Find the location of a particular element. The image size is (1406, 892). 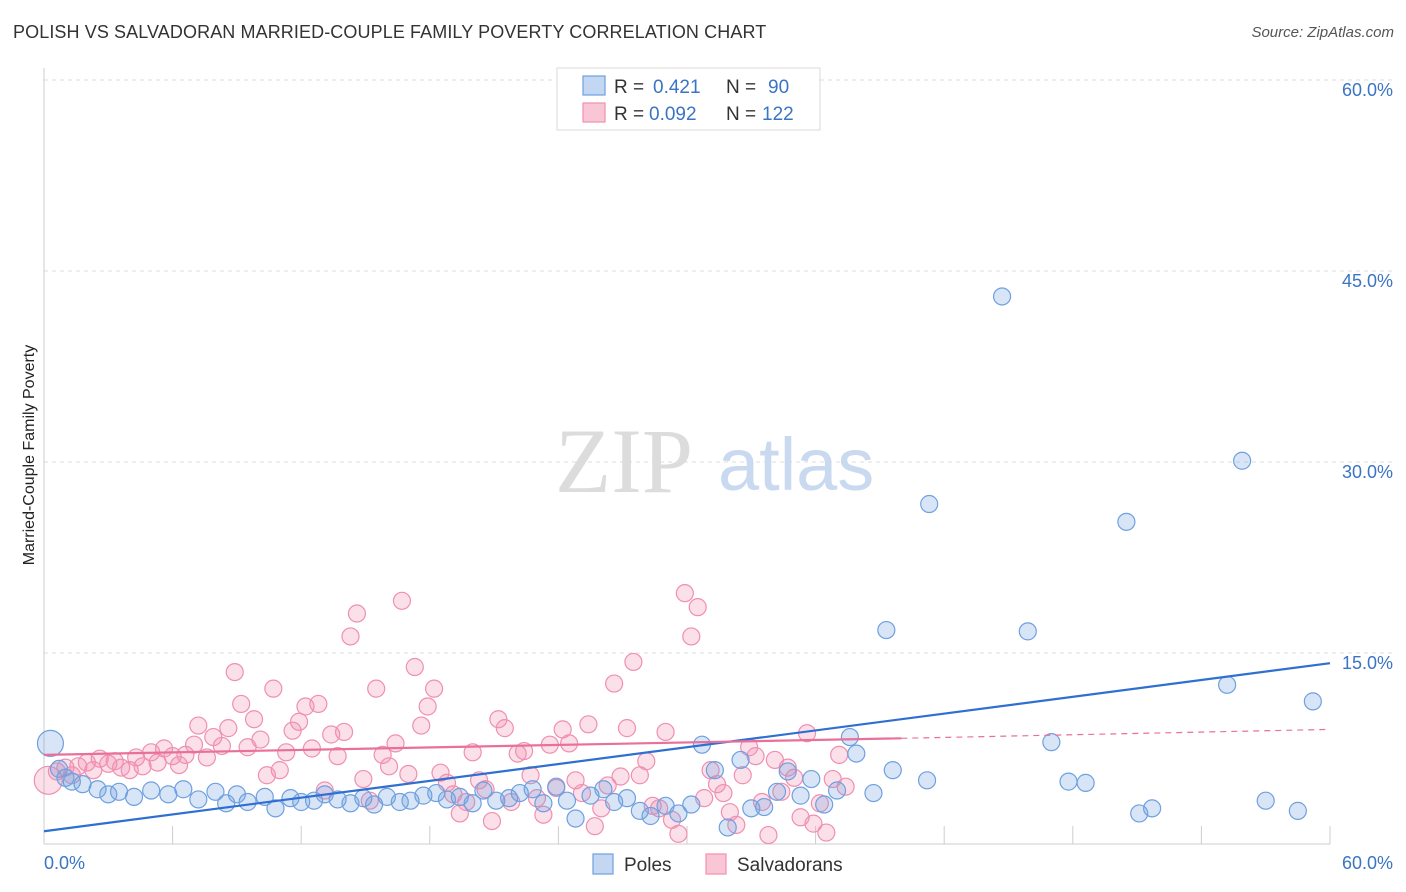

series-legend: Poles Salvadorans is located at coordinates (717, 864).